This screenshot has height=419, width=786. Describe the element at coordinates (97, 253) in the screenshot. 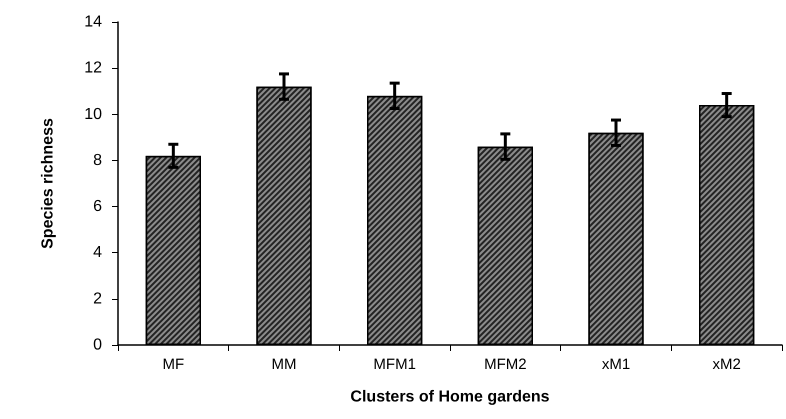

I see `y-tick-label: 4` at that location.